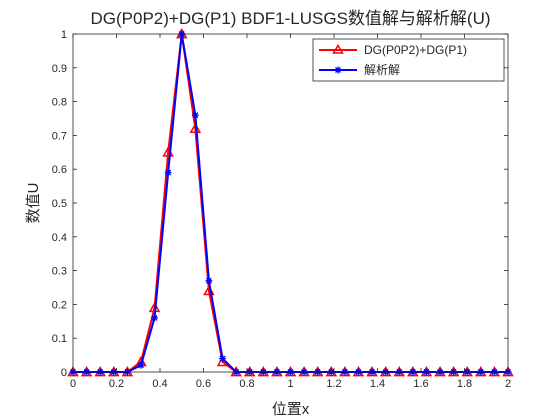  I want to click on y-tick-label: 0.7, so click(59, 136).